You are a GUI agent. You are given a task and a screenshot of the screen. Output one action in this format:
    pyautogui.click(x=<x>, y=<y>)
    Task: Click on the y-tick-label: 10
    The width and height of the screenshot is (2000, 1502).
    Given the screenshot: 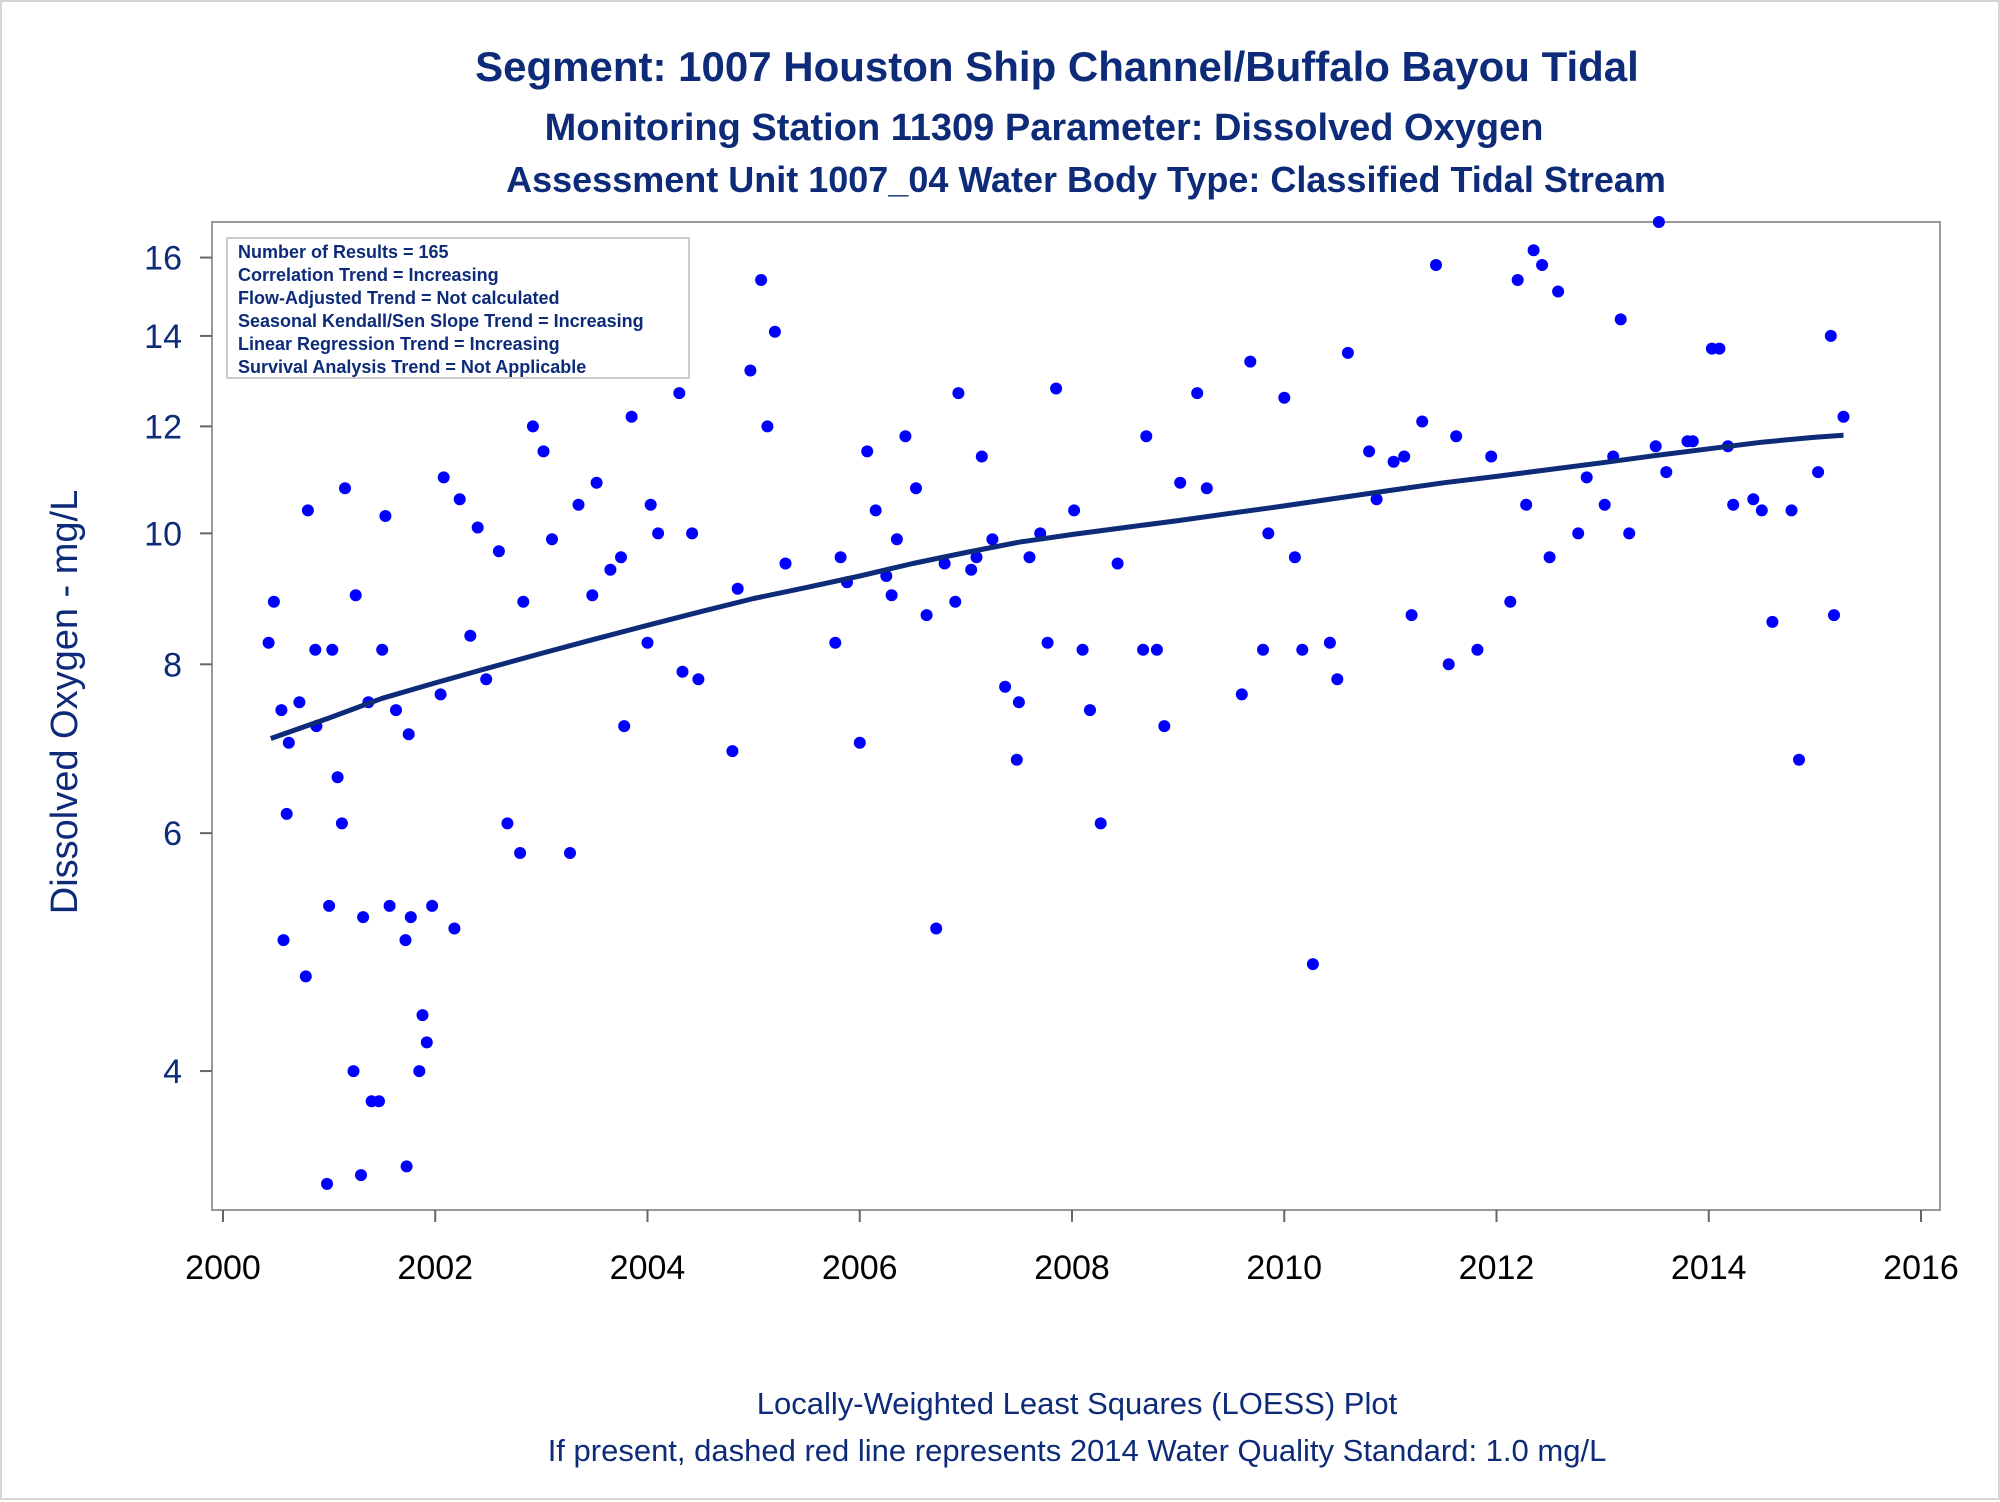 What is the action you would take?
    pyautogui.click(x=163, y=534)
    